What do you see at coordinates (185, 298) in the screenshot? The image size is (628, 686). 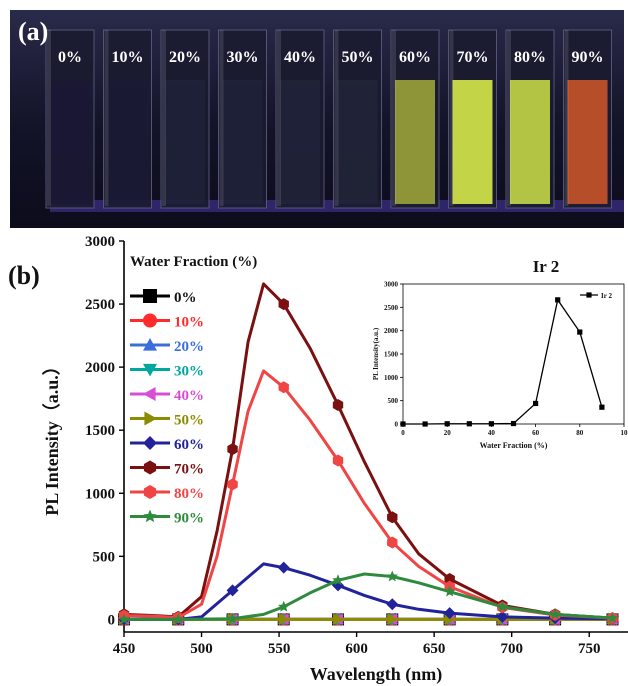 I see `legend-label: 0%` at bounding box center [185, 298].